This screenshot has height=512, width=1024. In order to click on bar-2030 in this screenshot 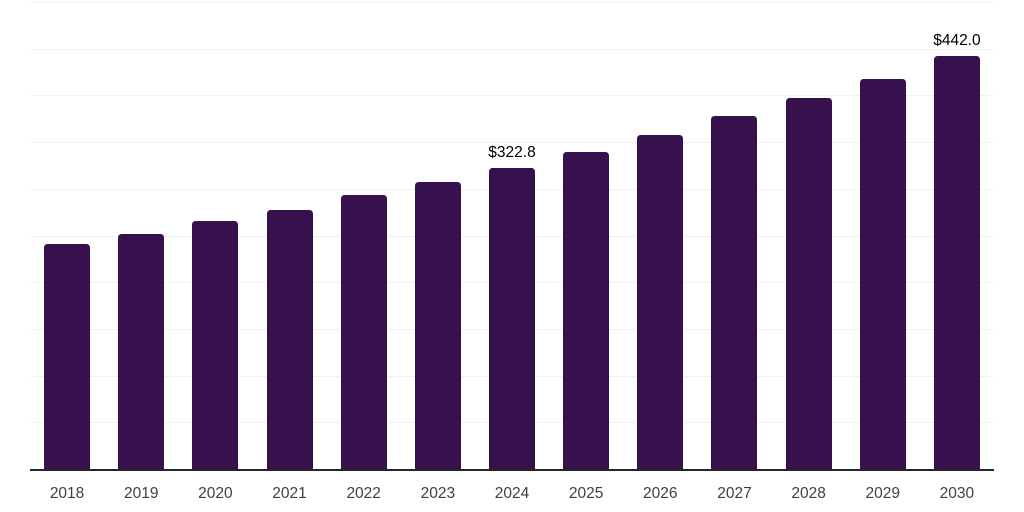, I will do `click(956, 262)`.